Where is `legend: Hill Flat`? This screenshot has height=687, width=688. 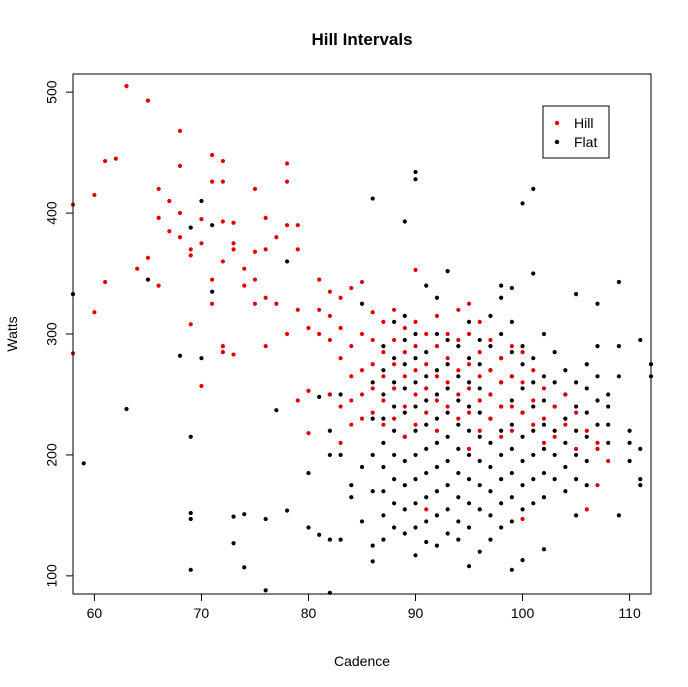
legend: Hill Flat is located at coordinates (576, 132).